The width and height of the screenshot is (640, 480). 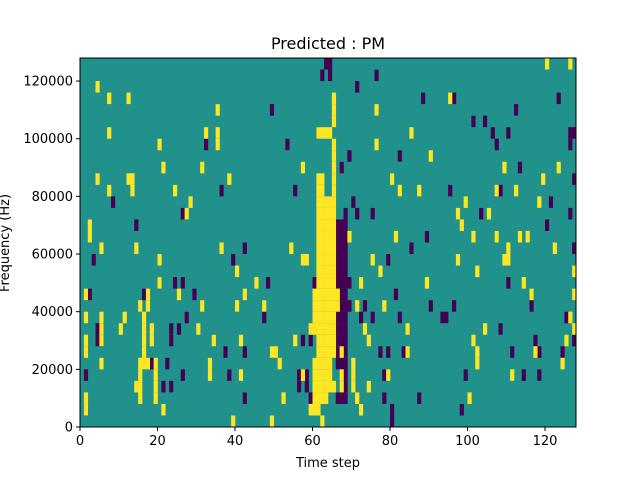 I want to click on y-axis-label: Frequency (Hz), so click(x=6, y=243).